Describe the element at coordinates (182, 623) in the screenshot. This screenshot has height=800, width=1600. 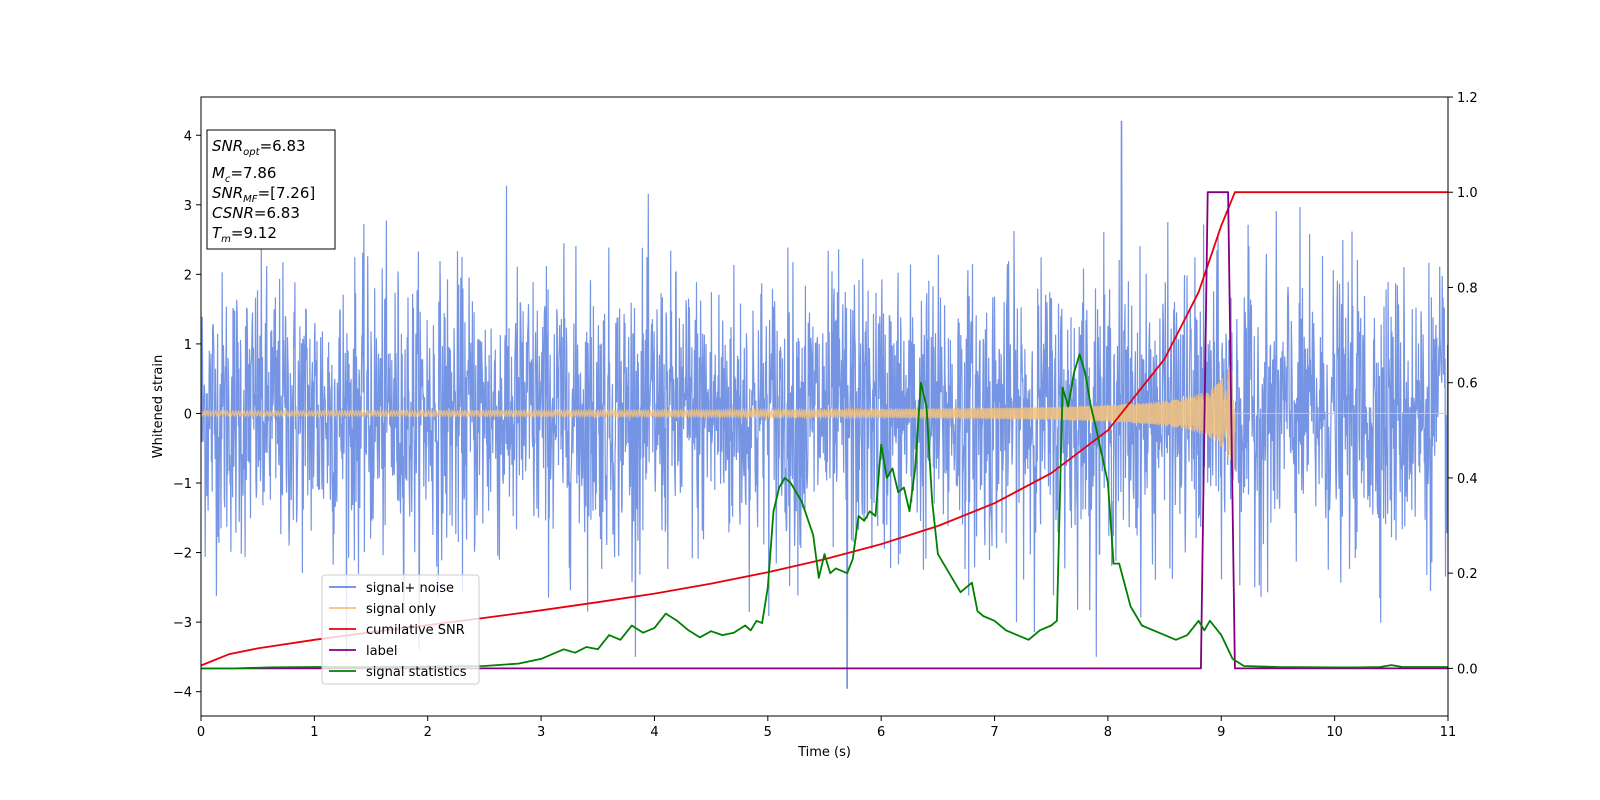
I see `left-y-tick-label: −3` at that location.